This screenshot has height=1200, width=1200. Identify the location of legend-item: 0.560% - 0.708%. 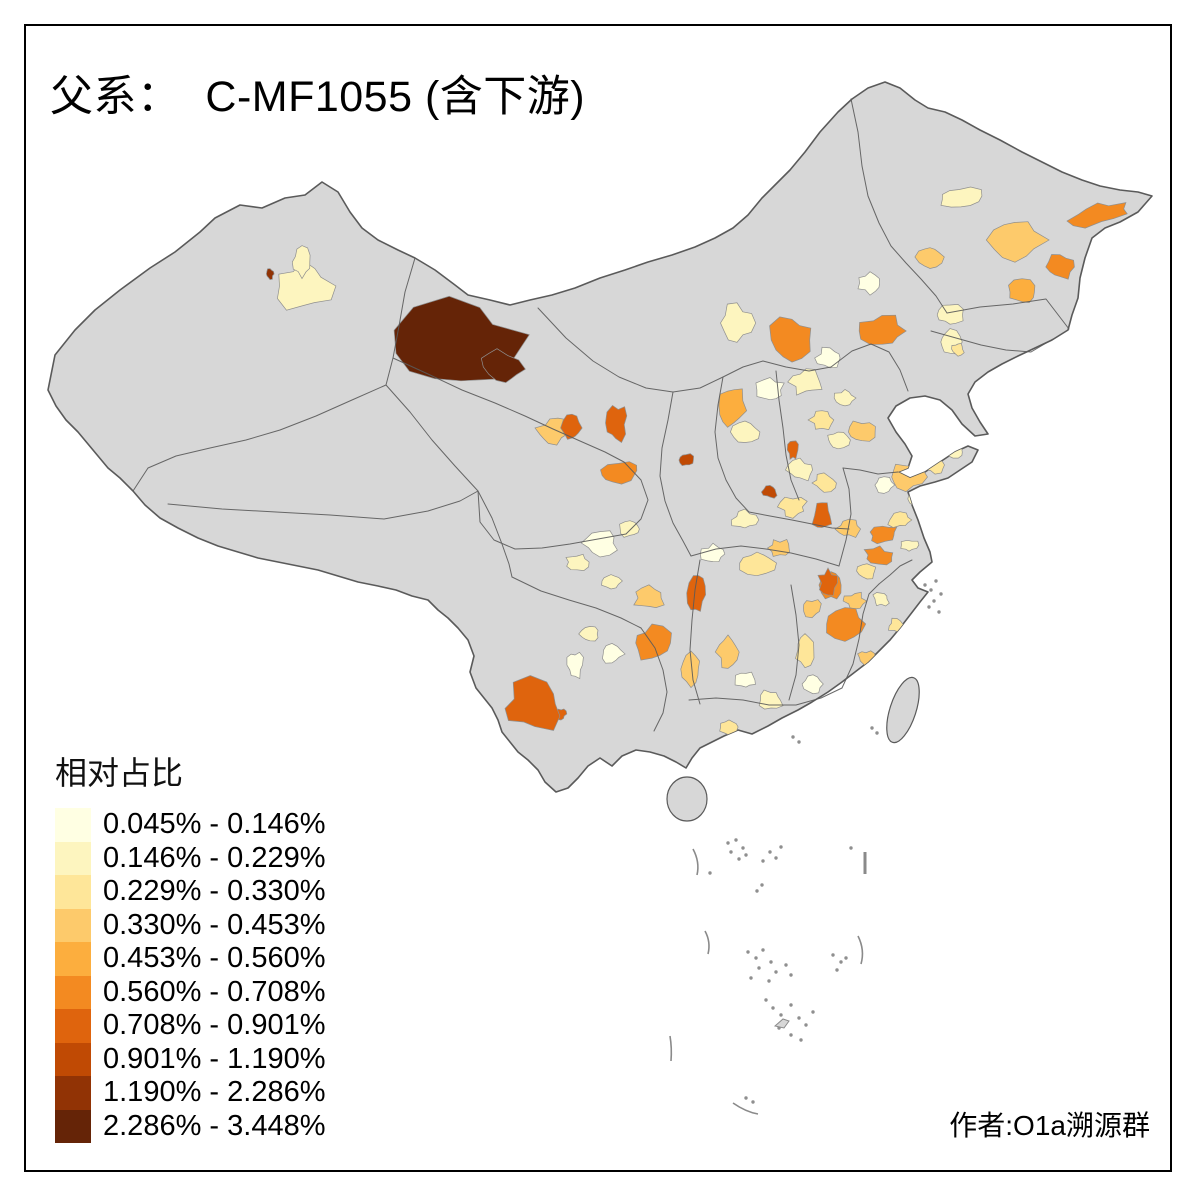
(190, 992).